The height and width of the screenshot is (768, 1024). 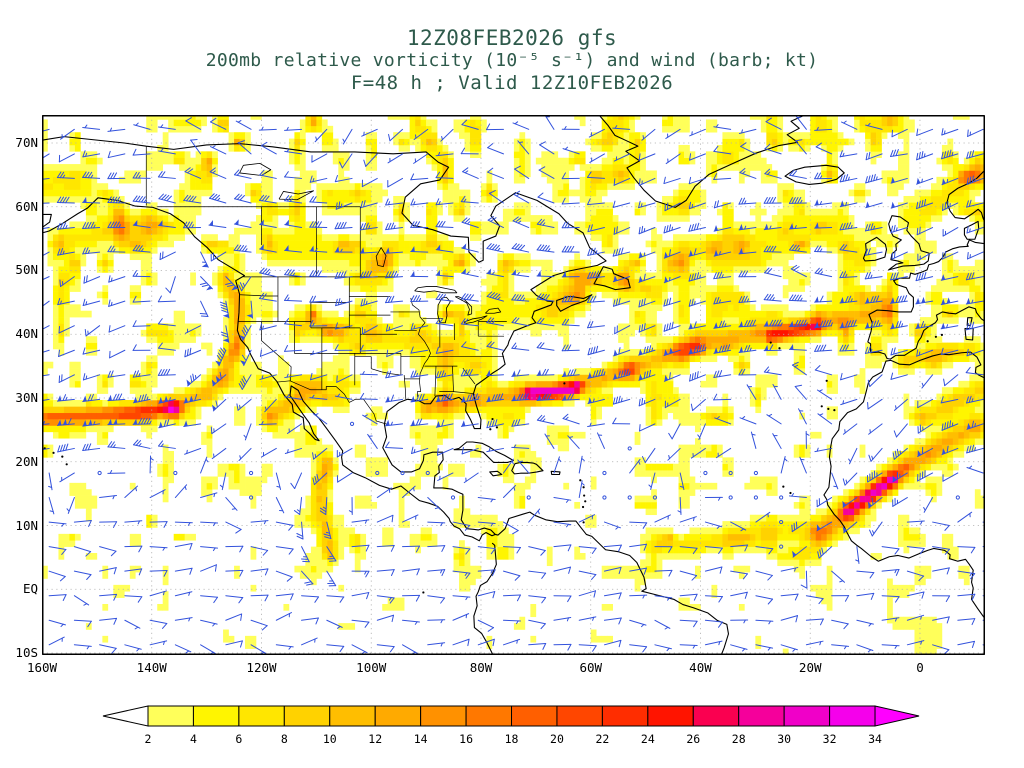 What do you see at coordinates (26, 206) in the screenshot?
I see `lat-tick-label: 60N` at bounding box center [26, 206].